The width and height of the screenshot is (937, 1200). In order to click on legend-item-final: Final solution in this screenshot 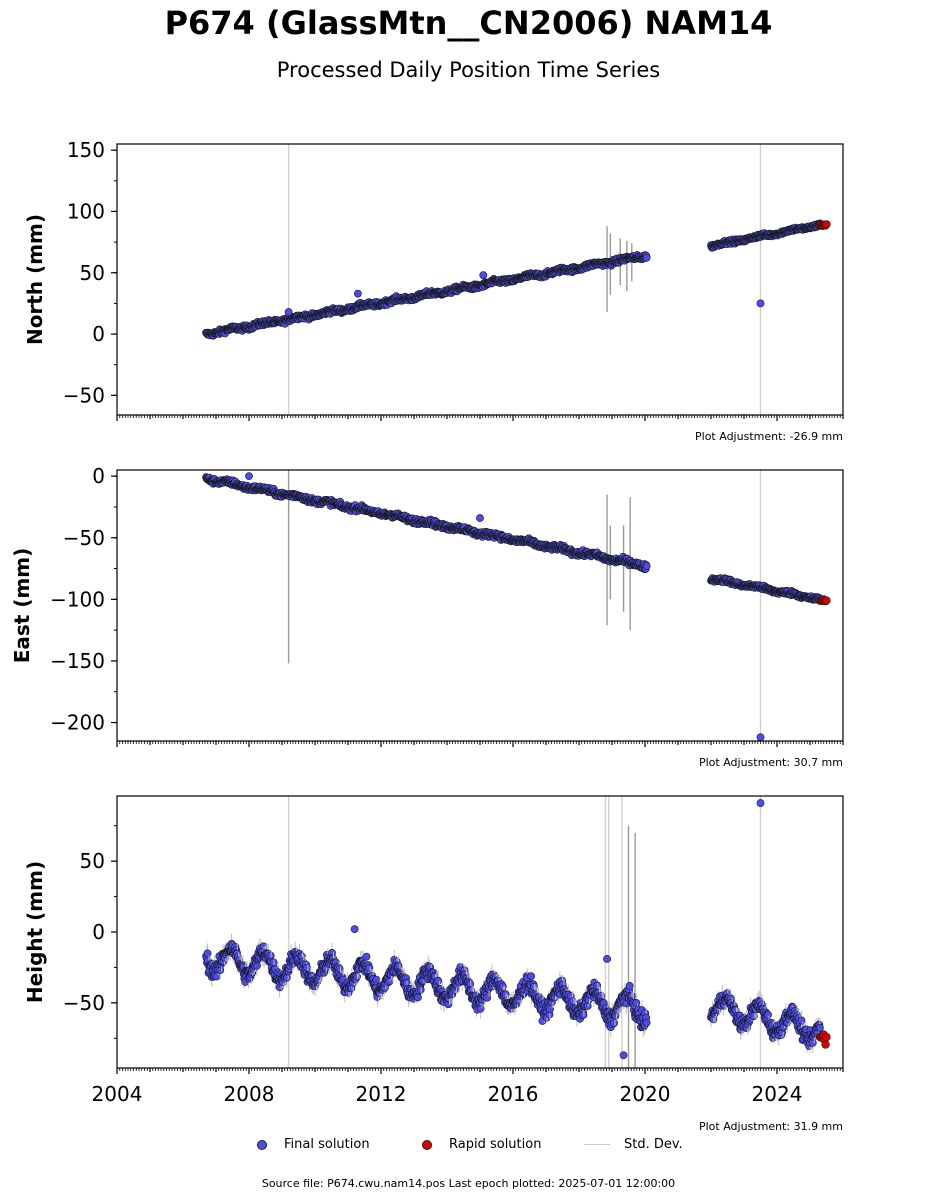, I will do `click(313, 1144)`.